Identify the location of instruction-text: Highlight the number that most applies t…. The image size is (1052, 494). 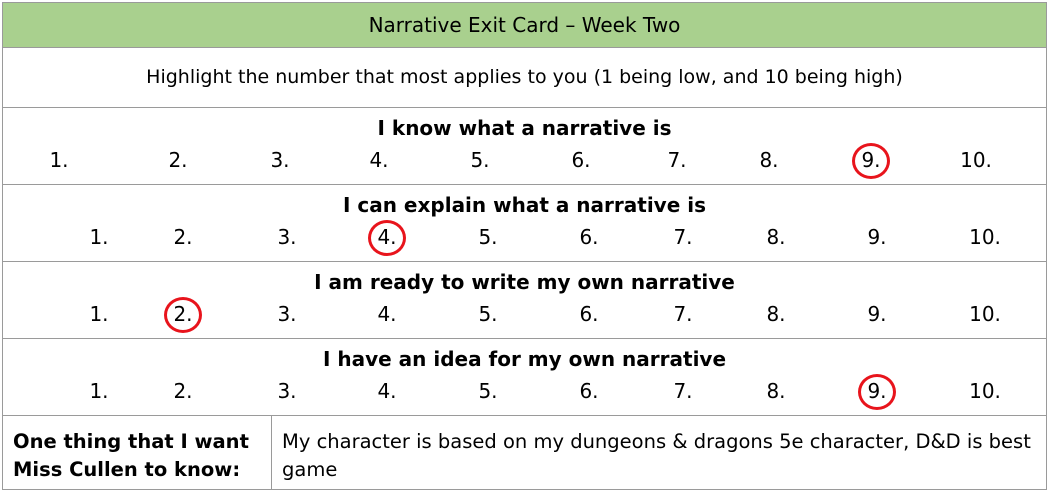
(524, 78).